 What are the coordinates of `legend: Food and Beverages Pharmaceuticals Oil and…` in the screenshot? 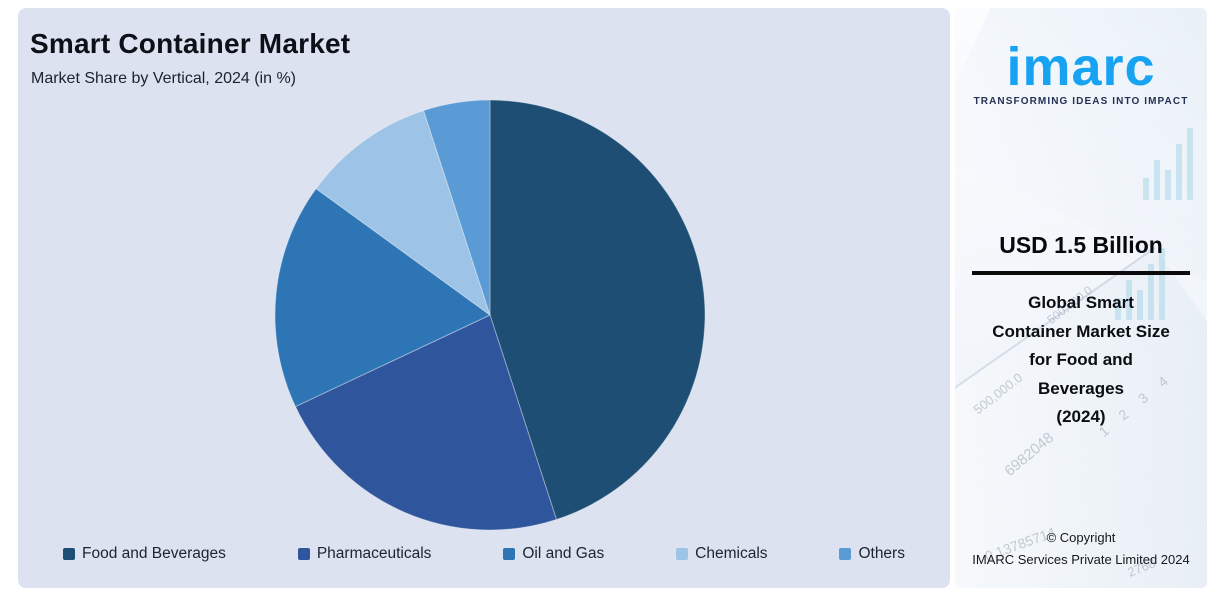 It's located at (484, 554).